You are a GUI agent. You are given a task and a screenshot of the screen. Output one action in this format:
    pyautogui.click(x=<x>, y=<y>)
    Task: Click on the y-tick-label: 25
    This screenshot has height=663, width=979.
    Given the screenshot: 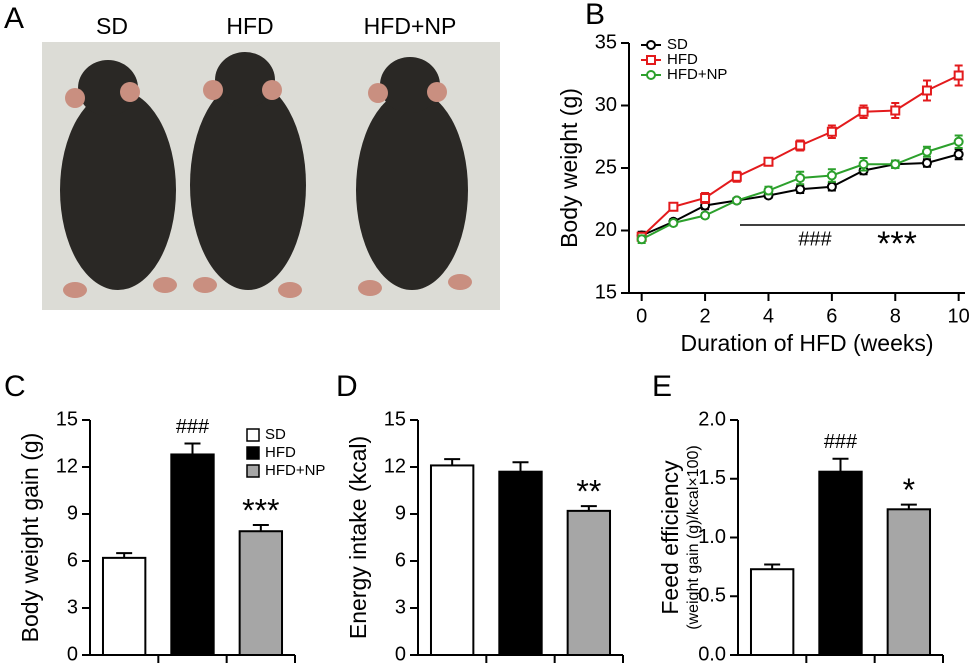 What is the action you would take?
    pyautogui.click(x=606, y=167)
    